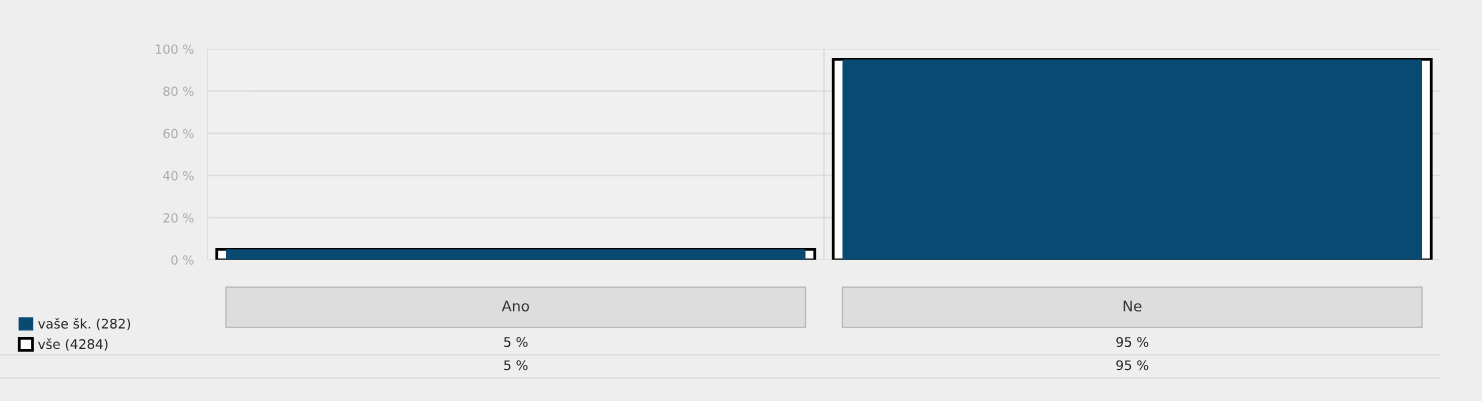 The image size is (1482, 401). Describe the element at coordinates (515, 306) in the screenshot. I see `x-tick-label: Ano` at that location.